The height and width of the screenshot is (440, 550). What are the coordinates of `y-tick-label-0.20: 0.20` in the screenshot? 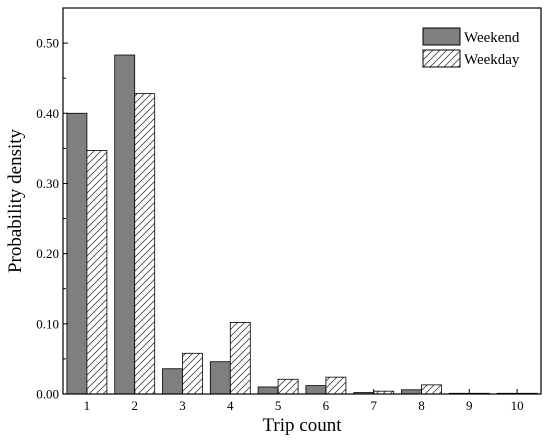 It's located at (47, 253).